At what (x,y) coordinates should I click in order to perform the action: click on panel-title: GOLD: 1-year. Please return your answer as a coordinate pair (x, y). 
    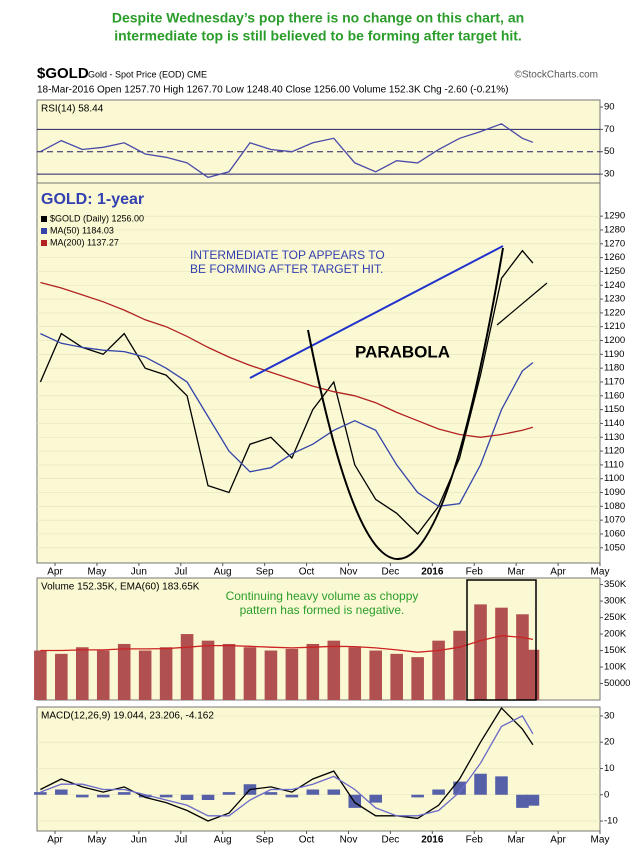
    Looking at the image, I should click on (92, 199).